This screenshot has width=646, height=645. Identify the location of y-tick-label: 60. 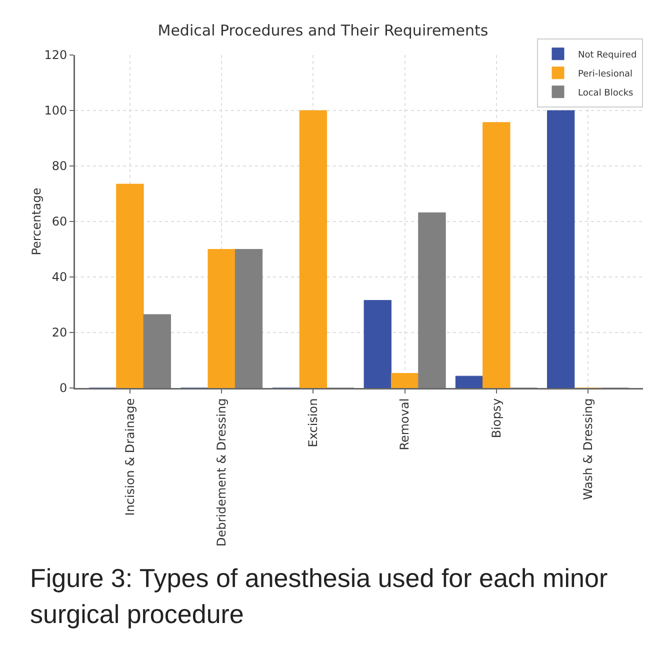
(60, 221).